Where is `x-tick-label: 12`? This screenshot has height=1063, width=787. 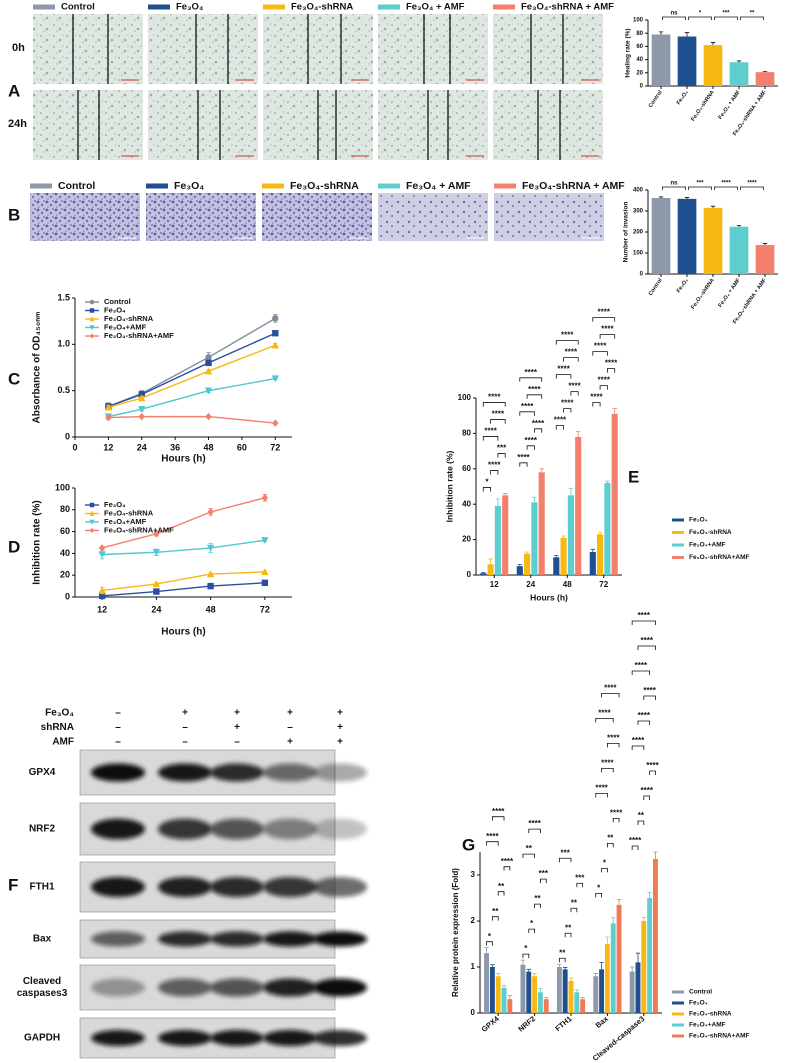
x-tick-label: 12 is located at coordinates (108, 447).